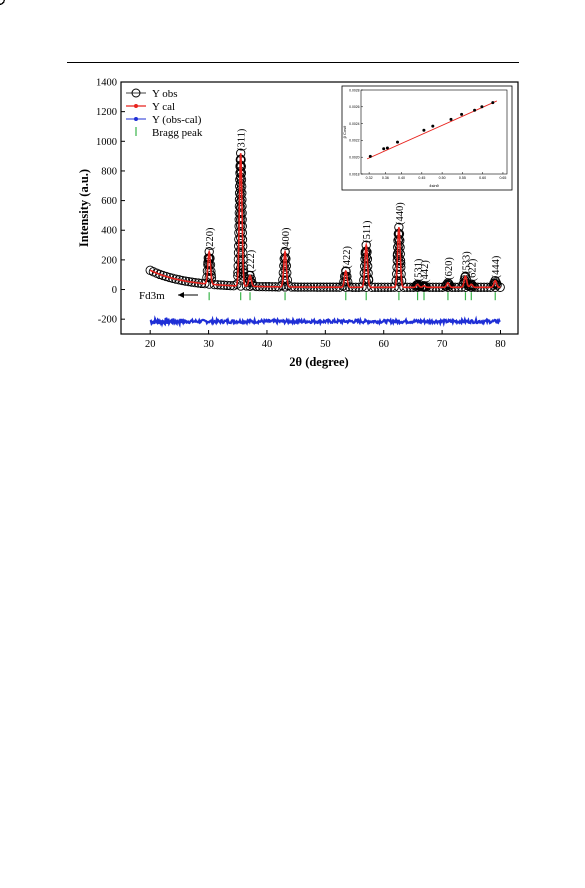  Describe the element at coordinates (168, 296) in the screenshot. I see `phase-label-group: Fd3m` at that location.